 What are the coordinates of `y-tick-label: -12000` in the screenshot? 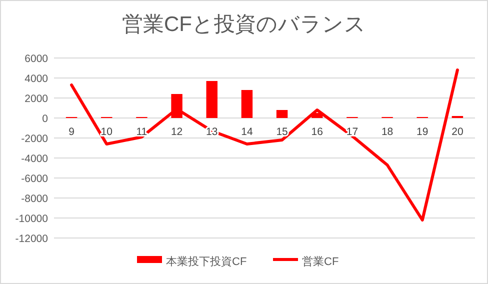 It's located at (31, 239).